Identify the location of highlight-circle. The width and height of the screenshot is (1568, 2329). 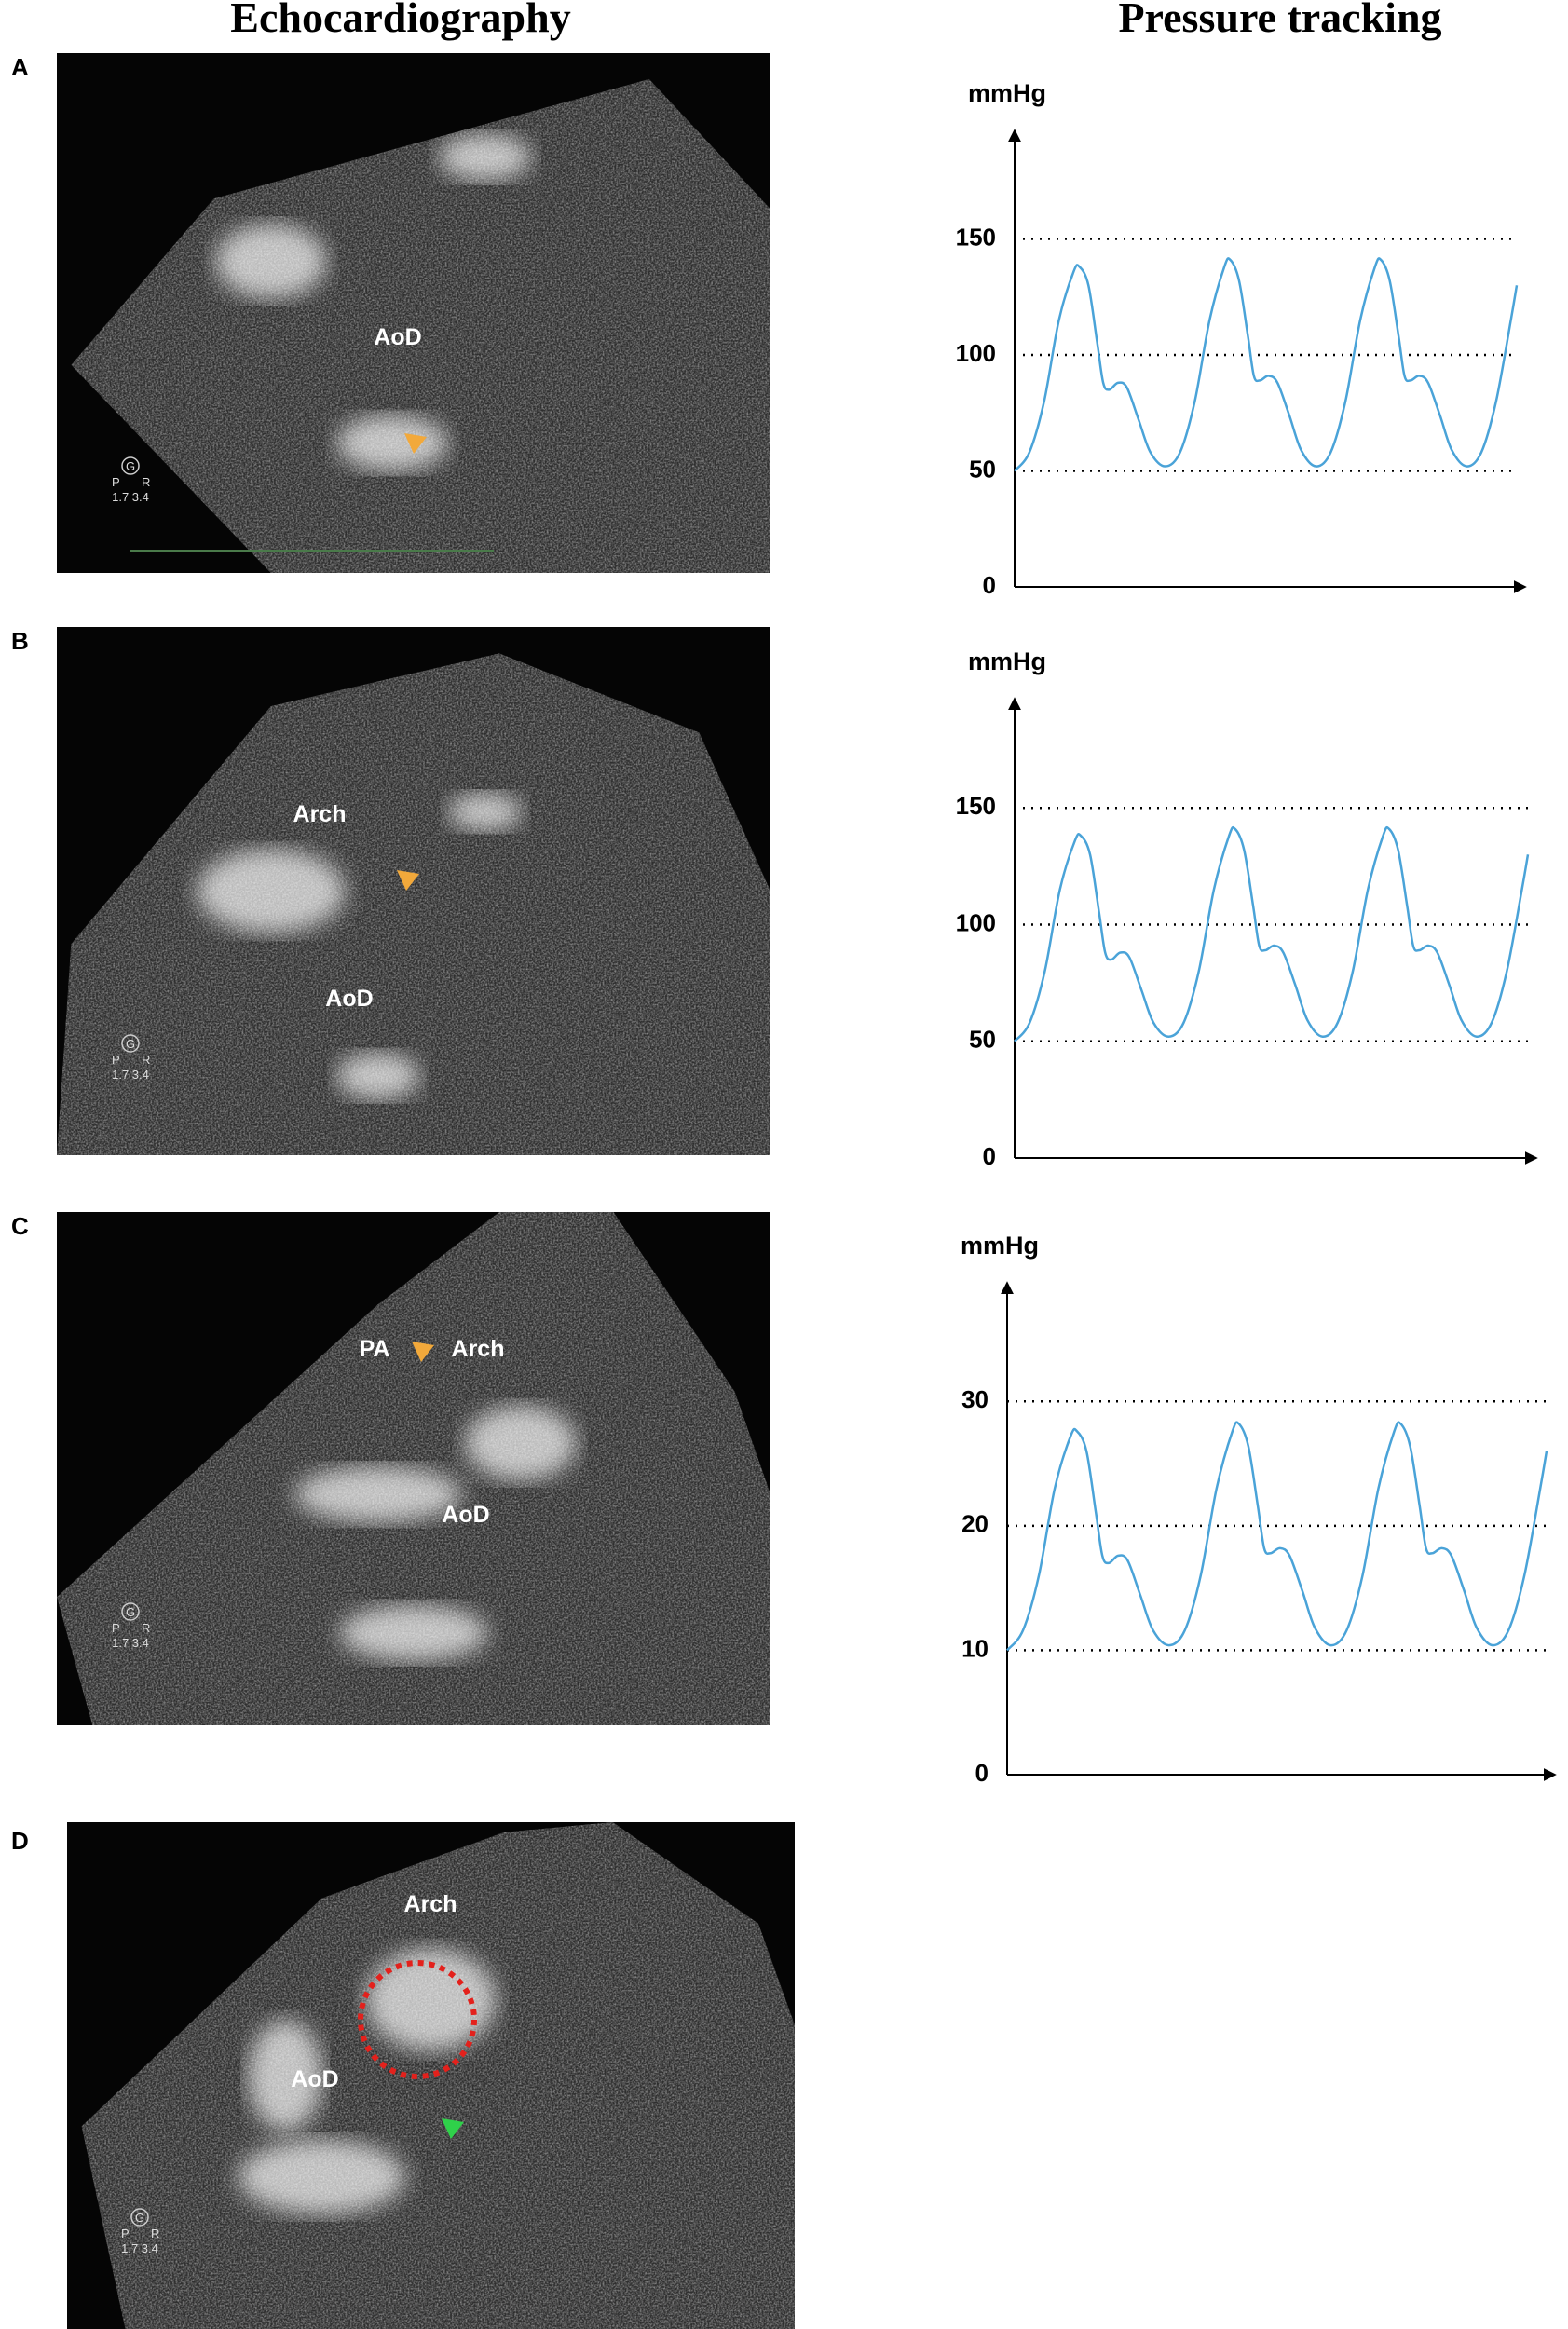
(417, 2019).